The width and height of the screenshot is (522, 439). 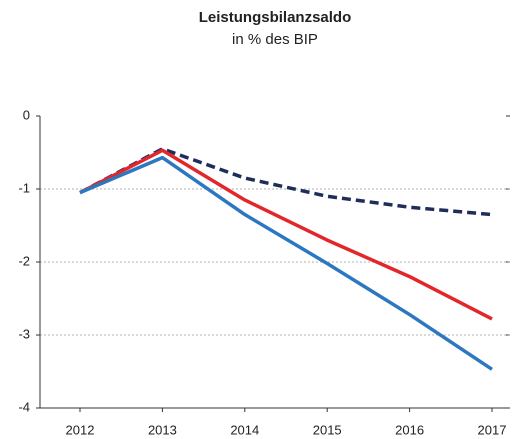 I want to click on x-tick-label: 2014, so click(x=244, y=429).